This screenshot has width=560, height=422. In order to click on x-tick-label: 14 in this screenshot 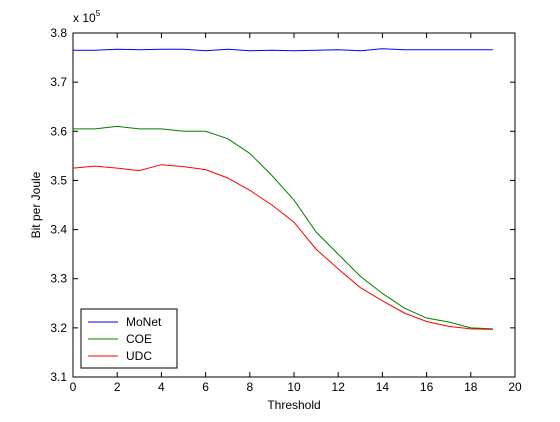, I will do `click(383, 387)`.